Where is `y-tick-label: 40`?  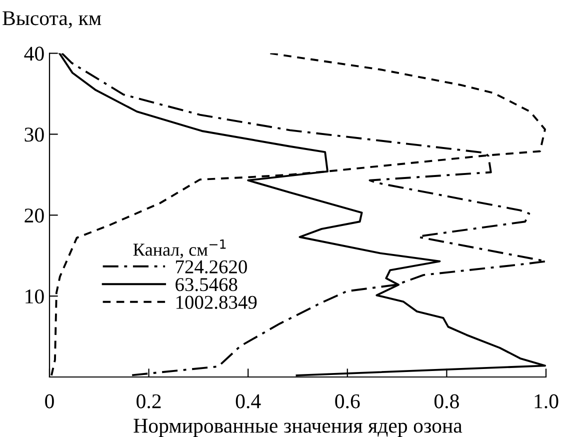
y-tick-label: 40 is located at coordinates (34, 53).